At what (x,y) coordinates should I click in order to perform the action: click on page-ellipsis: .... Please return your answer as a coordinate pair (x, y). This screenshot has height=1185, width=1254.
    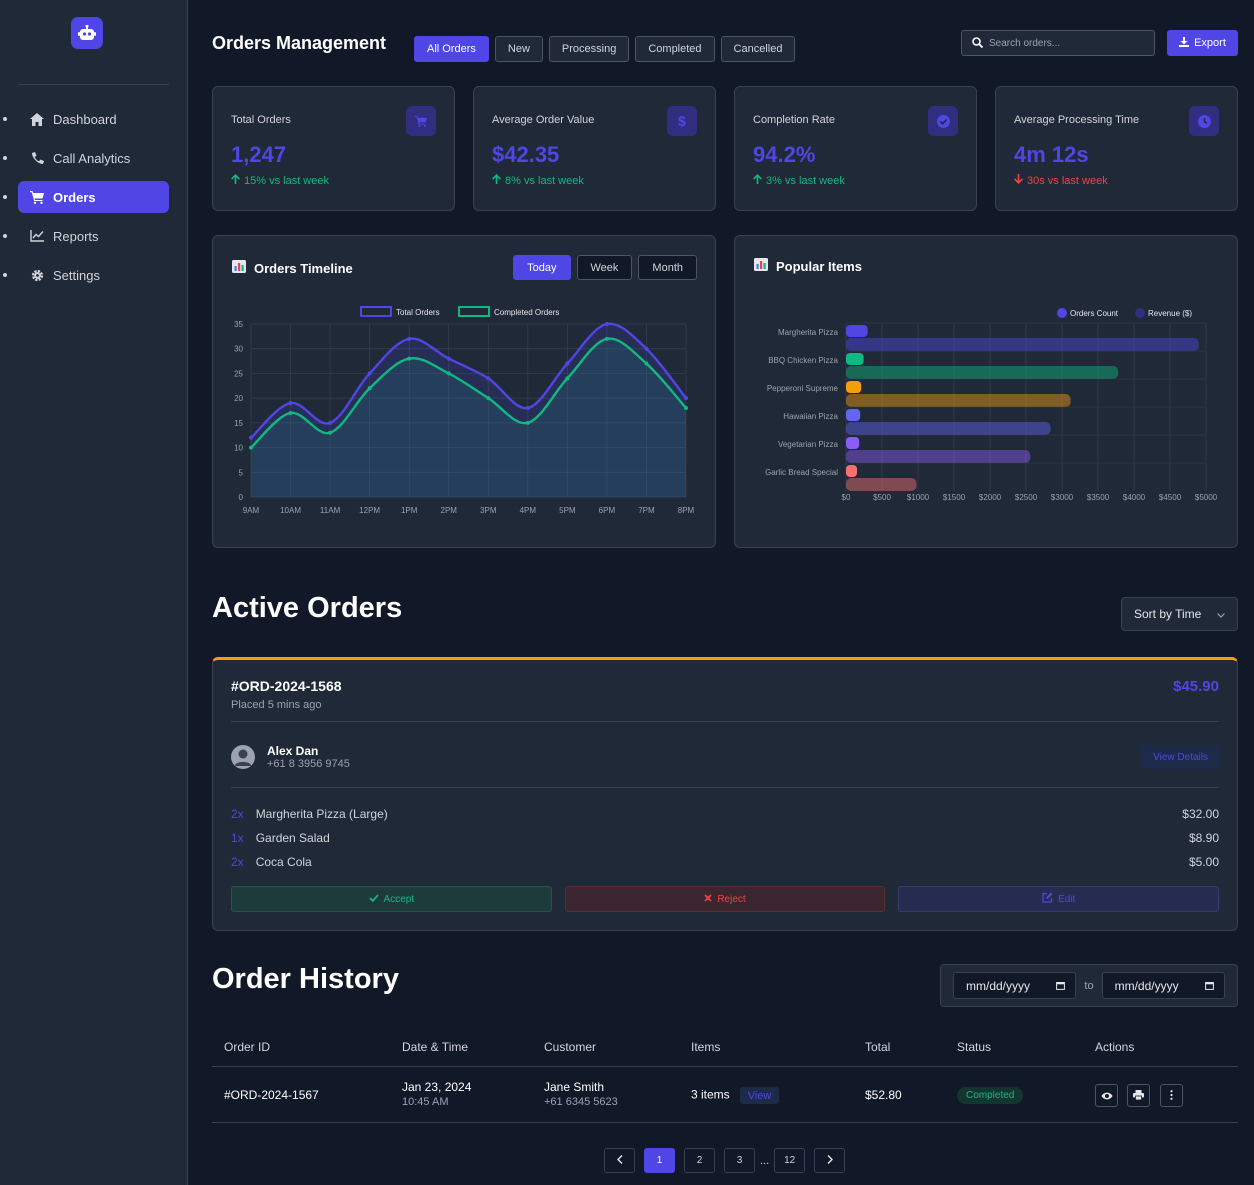
    Looking at the image, I should click on (765, 1160).